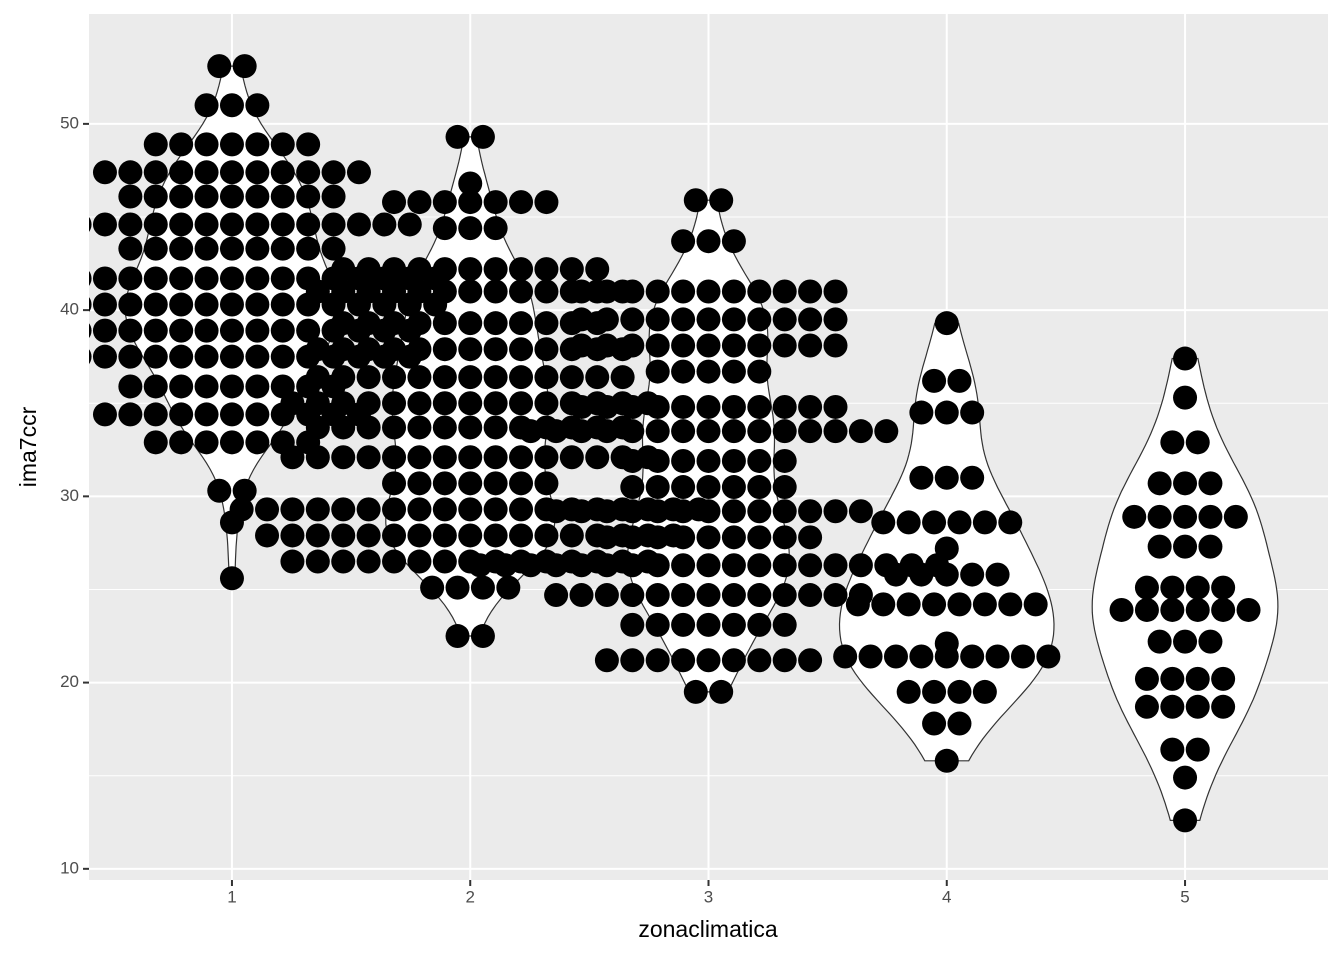 This screenshot has width=1344, height=960. I want to click on y-tick-label: 40, so click(69, 309).